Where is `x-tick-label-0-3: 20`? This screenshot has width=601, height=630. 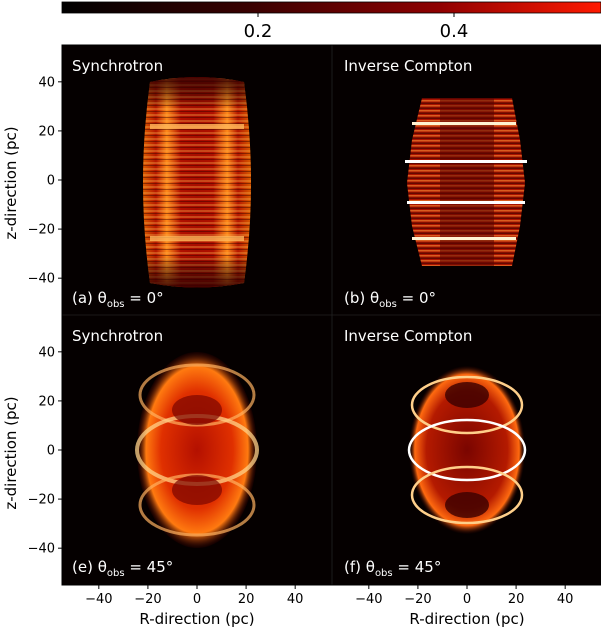
x-tick-label-0-3: 20 is located at coordinates (246, 599).